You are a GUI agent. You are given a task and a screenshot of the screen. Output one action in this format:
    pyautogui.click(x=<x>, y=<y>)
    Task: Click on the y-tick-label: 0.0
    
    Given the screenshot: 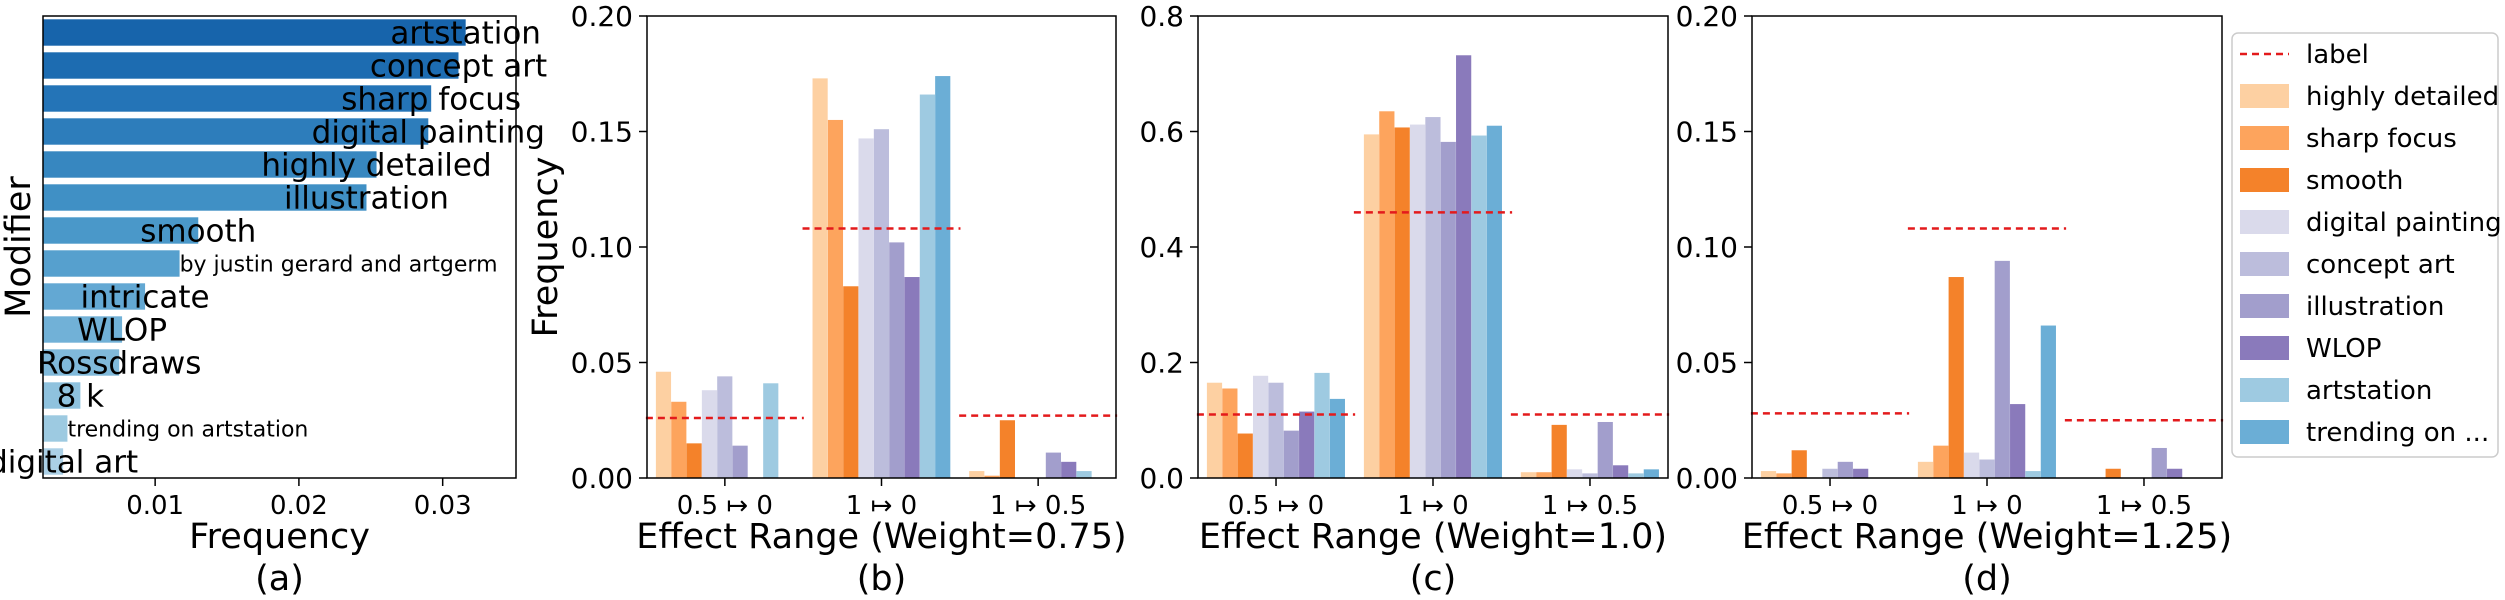 What is the action you would take?
    pyautogui.click(x=1161, y=478)
    